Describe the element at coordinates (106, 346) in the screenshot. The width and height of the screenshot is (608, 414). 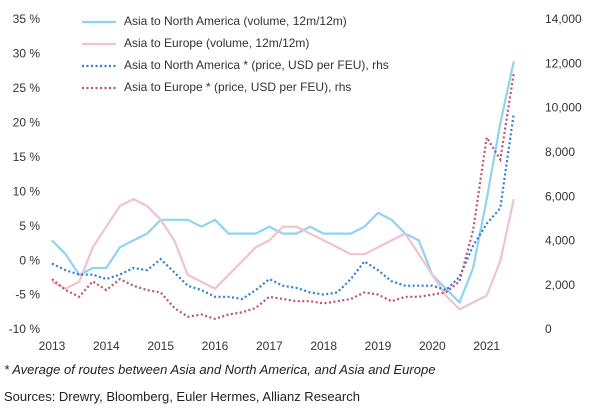
I see `x-tick-label: 2014` at that location.